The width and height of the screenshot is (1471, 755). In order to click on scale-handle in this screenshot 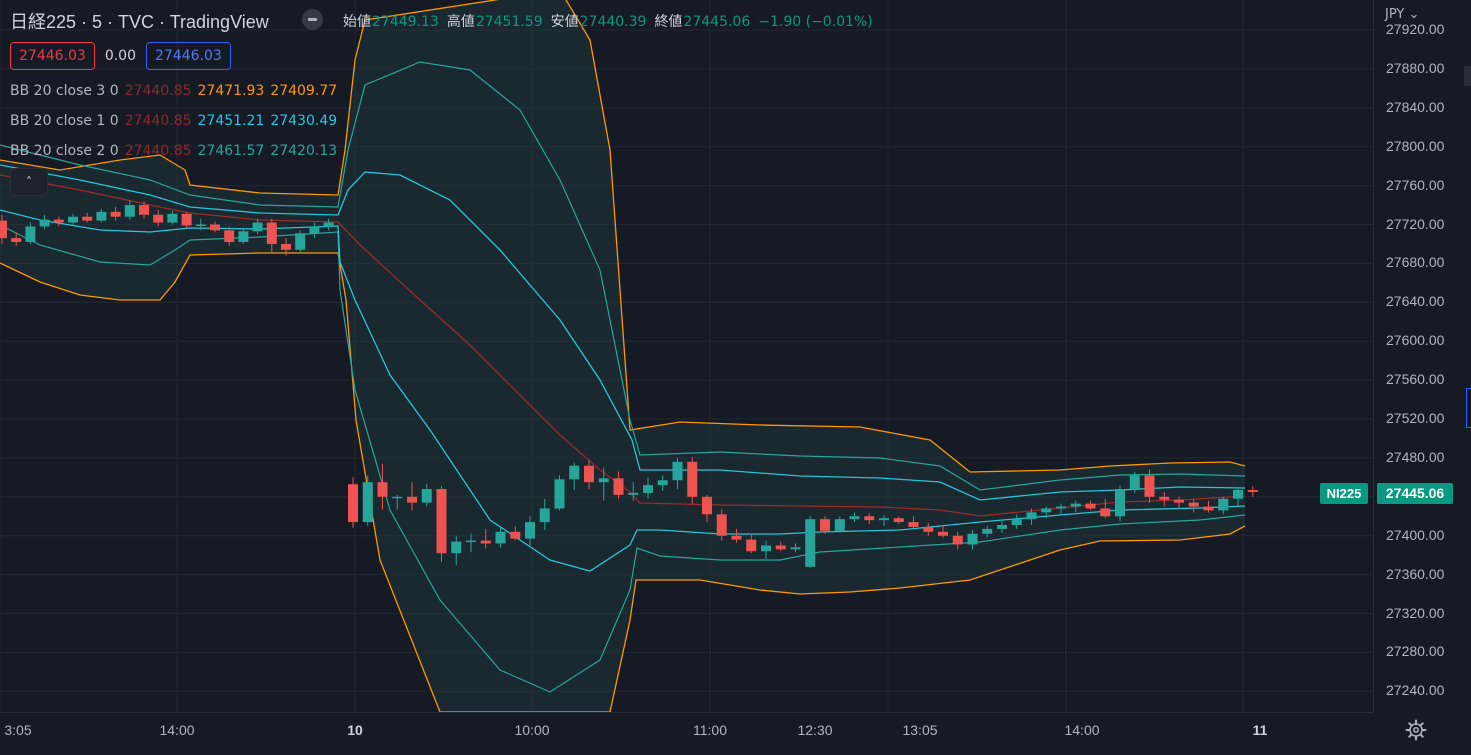, I will do `click(1467, 76)`.